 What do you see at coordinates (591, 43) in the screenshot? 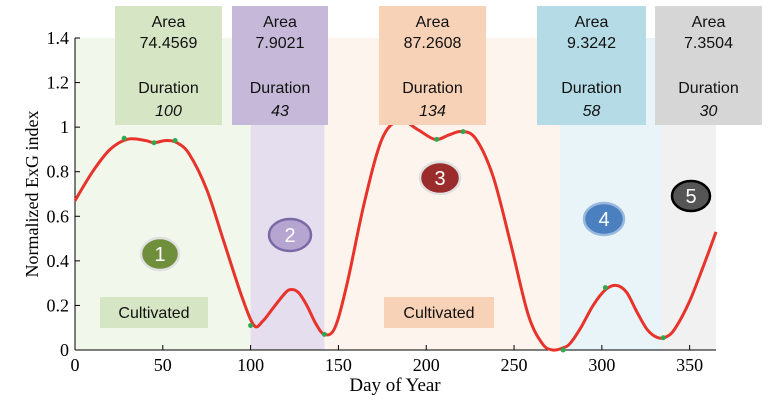
I see `area-value: 9.3242` at bounding box center [591, 43].